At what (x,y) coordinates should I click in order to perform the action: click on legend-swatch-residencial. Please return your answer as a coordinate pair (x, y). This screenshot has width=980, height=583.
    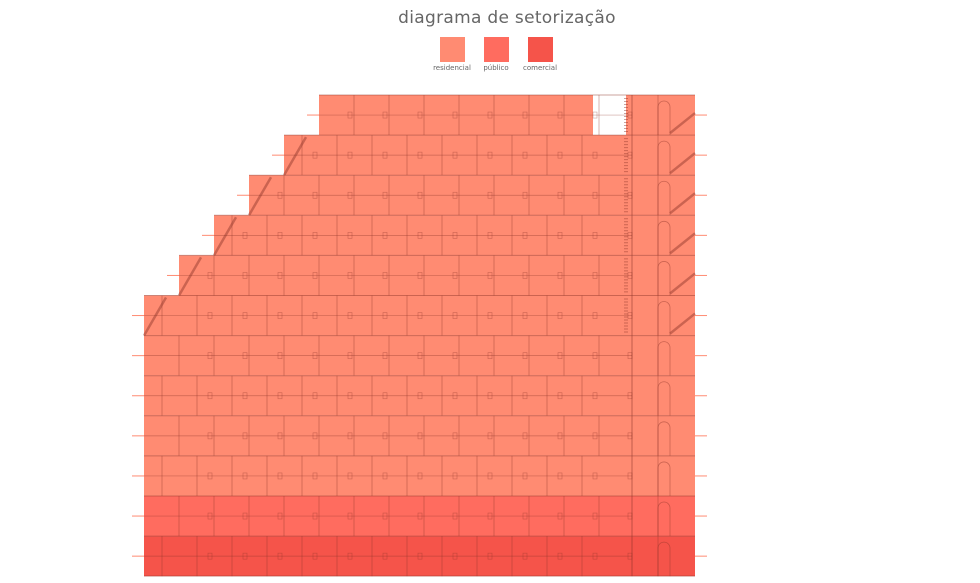
    Looking at the image, I should click on (452, 49).